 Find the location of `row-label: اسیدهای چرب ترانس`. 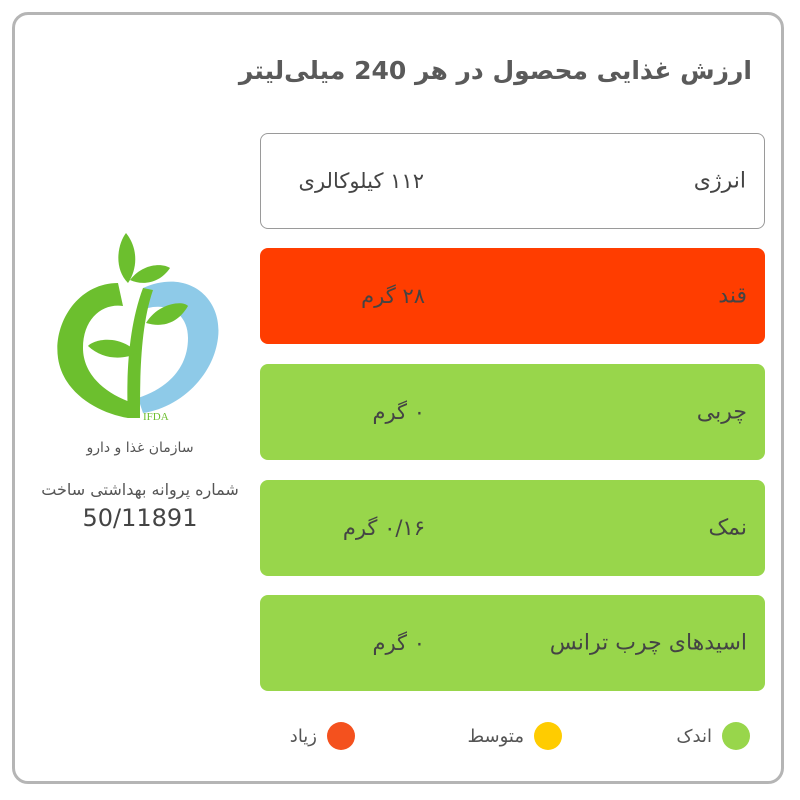

row-label: اسیدهای چرب ترانس is located at coordinates (648, 643).